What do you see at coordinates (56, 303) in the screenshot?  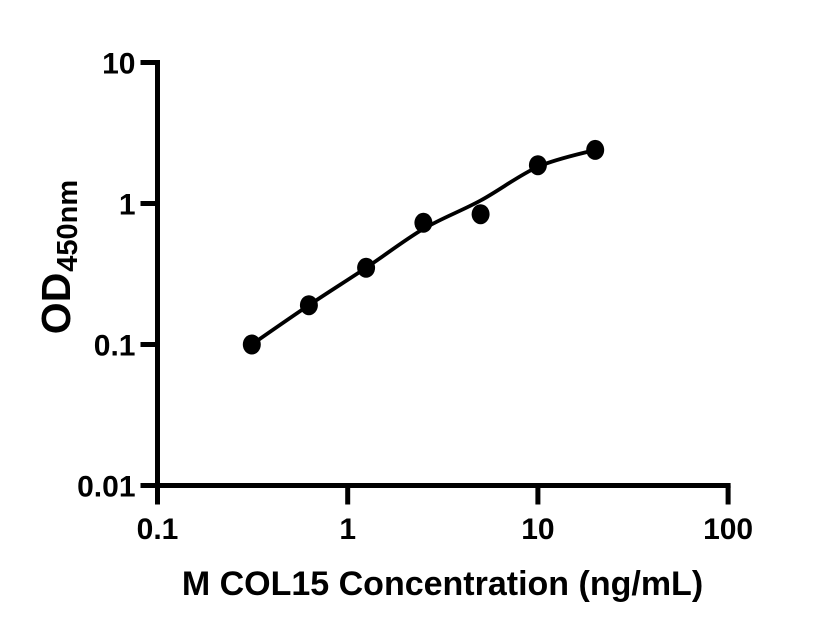 I see `y-axis-title-main: OD` at bounding box center [56, 303].